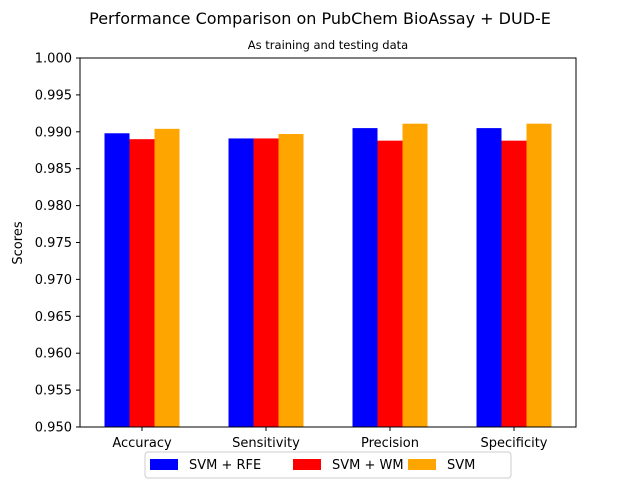  Describe the element at coordinates (266, 282) in the screenshot. I see `bar-svm-wm-sensitivity` at that location.